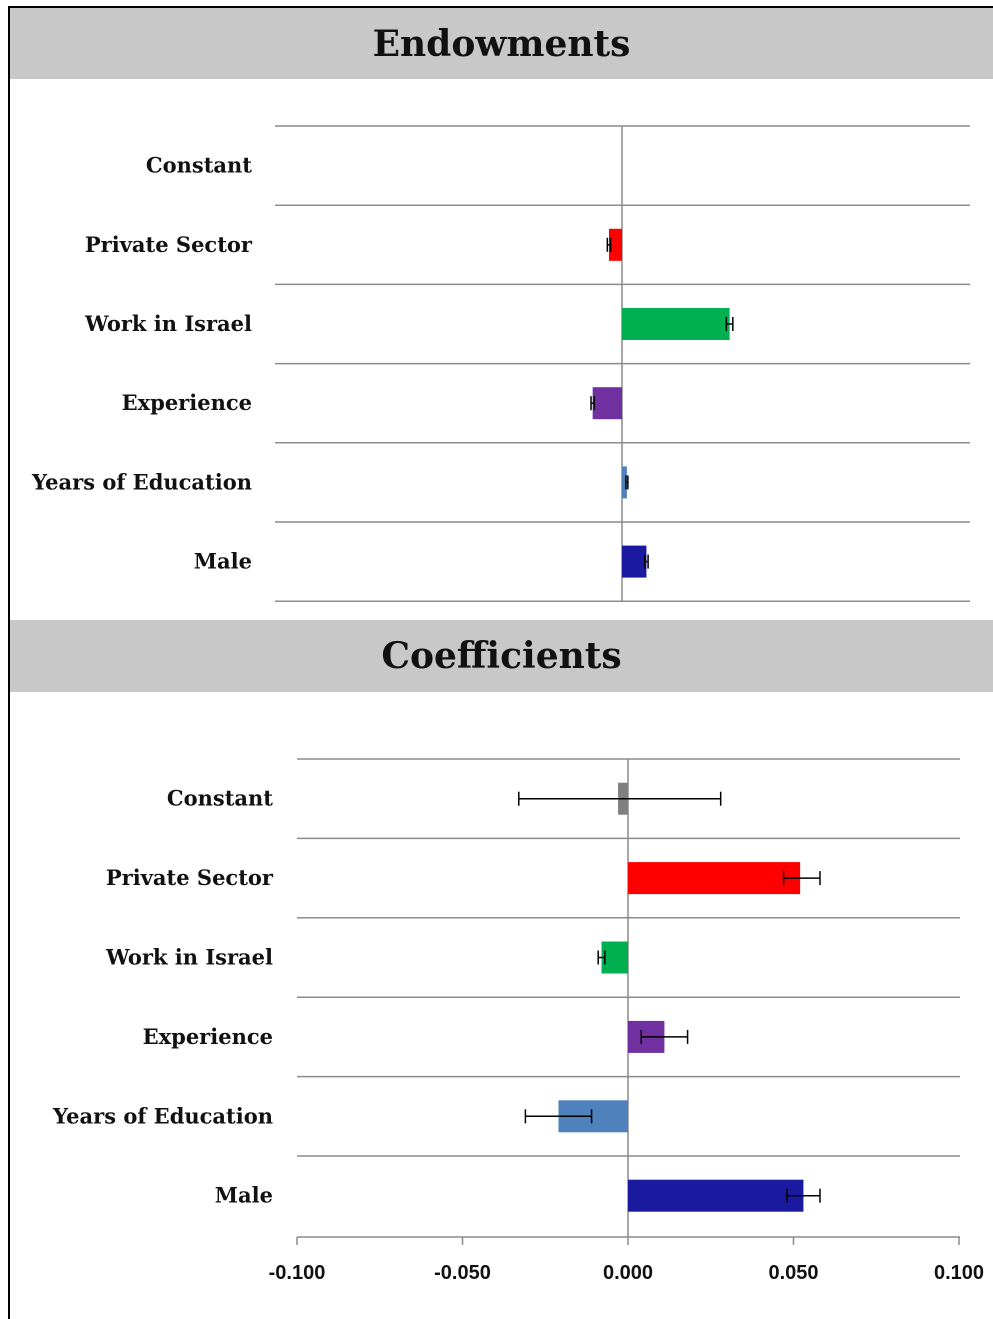 This screenshot has height=1319, width=993. Describe the element at coordinates (141, 481) in the screenshot. I see `endow-category-label: Years of Education` at that location.